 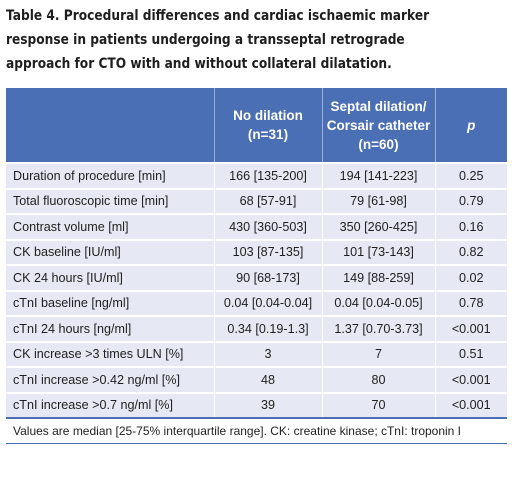 I want to click on cell-septal-dilation: 7, so click(x=379, y=353).